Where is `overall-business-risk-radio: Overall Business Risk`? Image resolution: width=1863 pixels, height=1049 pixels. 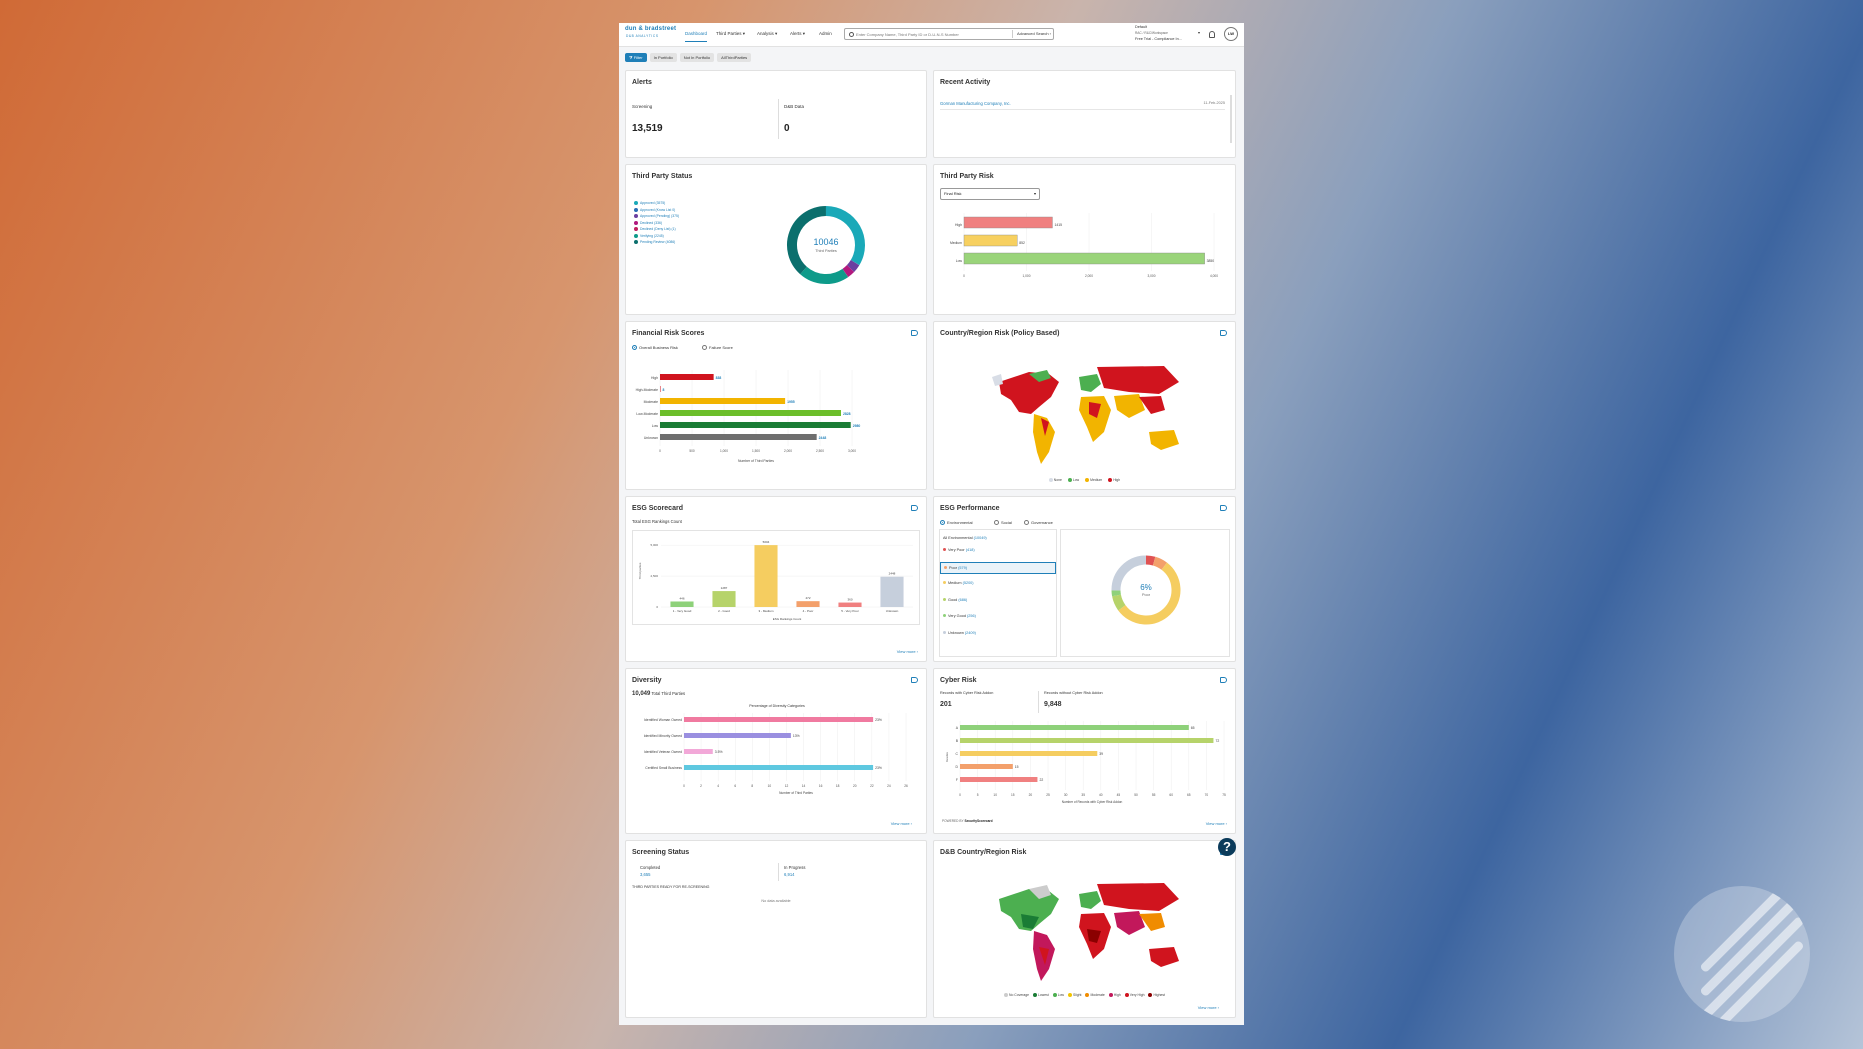
overall-business-risk-radio: Overall Business Risk is located at coordinates (655, 348).